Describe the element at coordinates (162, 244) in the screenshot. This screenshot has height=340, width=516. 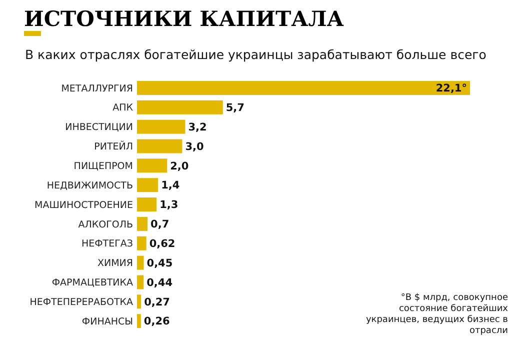
I see `data-label: 0,62` at that location.